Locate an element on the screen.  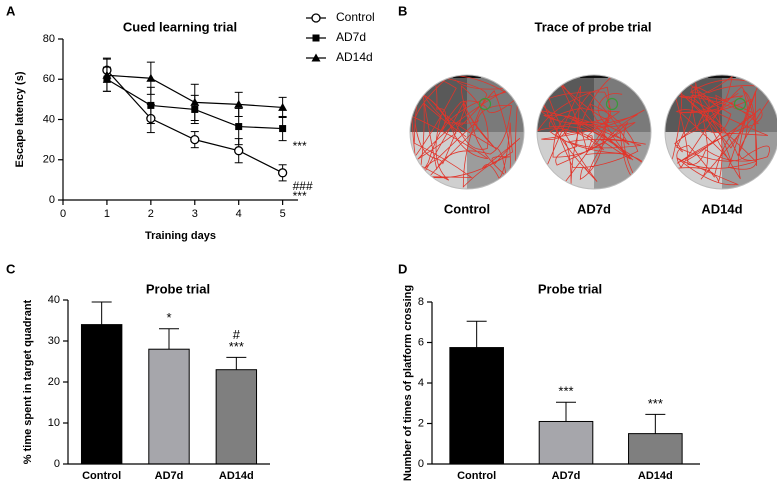
legend-label: AD14d is located at coordinates (354, 57).